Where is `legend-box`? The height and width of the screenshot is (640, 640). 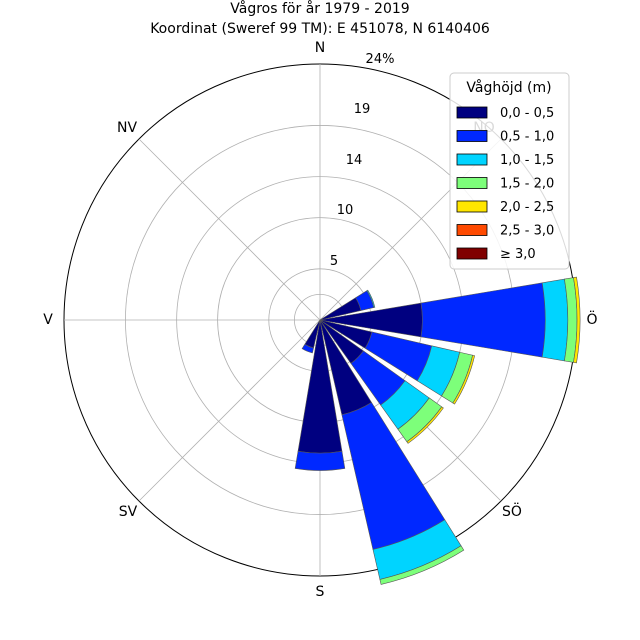
legend-box is located at coordinates (509, 171).